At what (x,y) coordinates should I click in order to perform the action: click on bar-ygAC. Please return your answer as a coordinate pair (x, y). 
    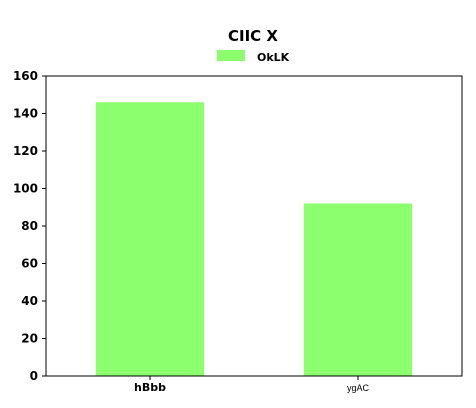
    Looking at the image, I should click on (358, 289).